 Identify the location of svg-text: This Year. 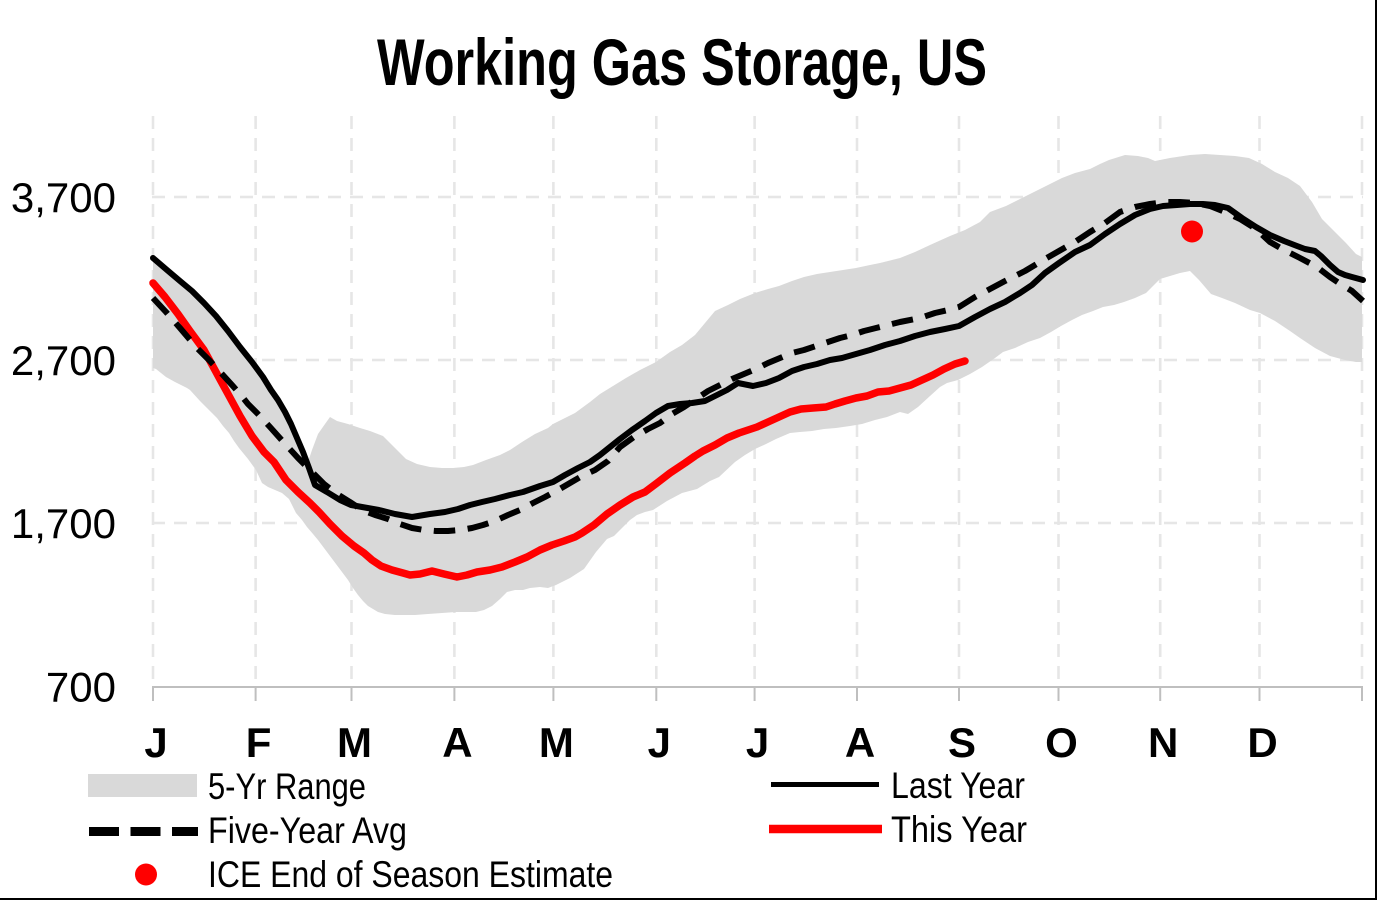
(959, 829).